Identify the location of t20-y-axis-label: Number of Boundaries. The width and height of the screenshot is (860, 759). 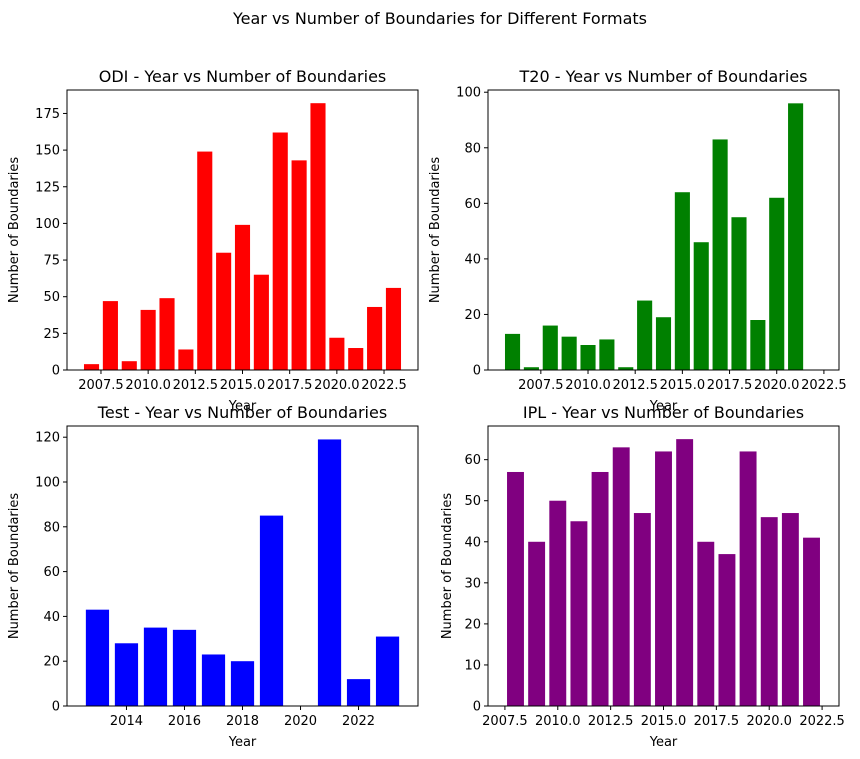
(435, 230).